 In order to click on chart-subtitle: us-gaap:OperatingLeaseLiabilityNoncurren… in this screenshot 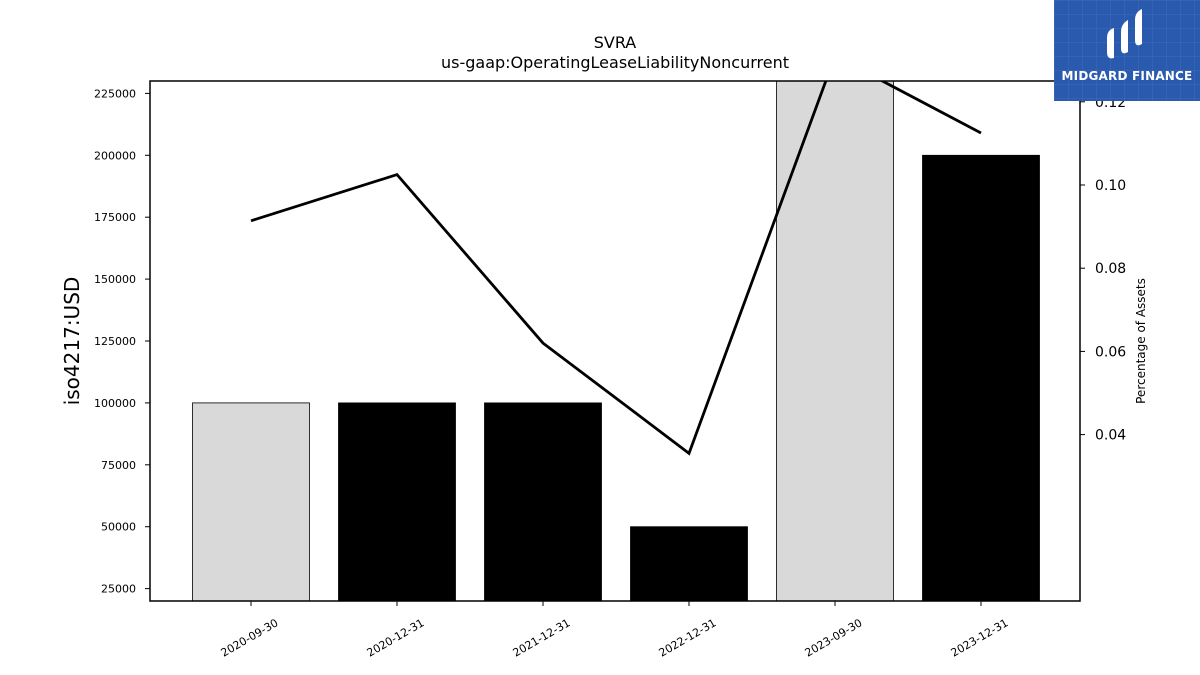, I will do `click(615, 62)`.